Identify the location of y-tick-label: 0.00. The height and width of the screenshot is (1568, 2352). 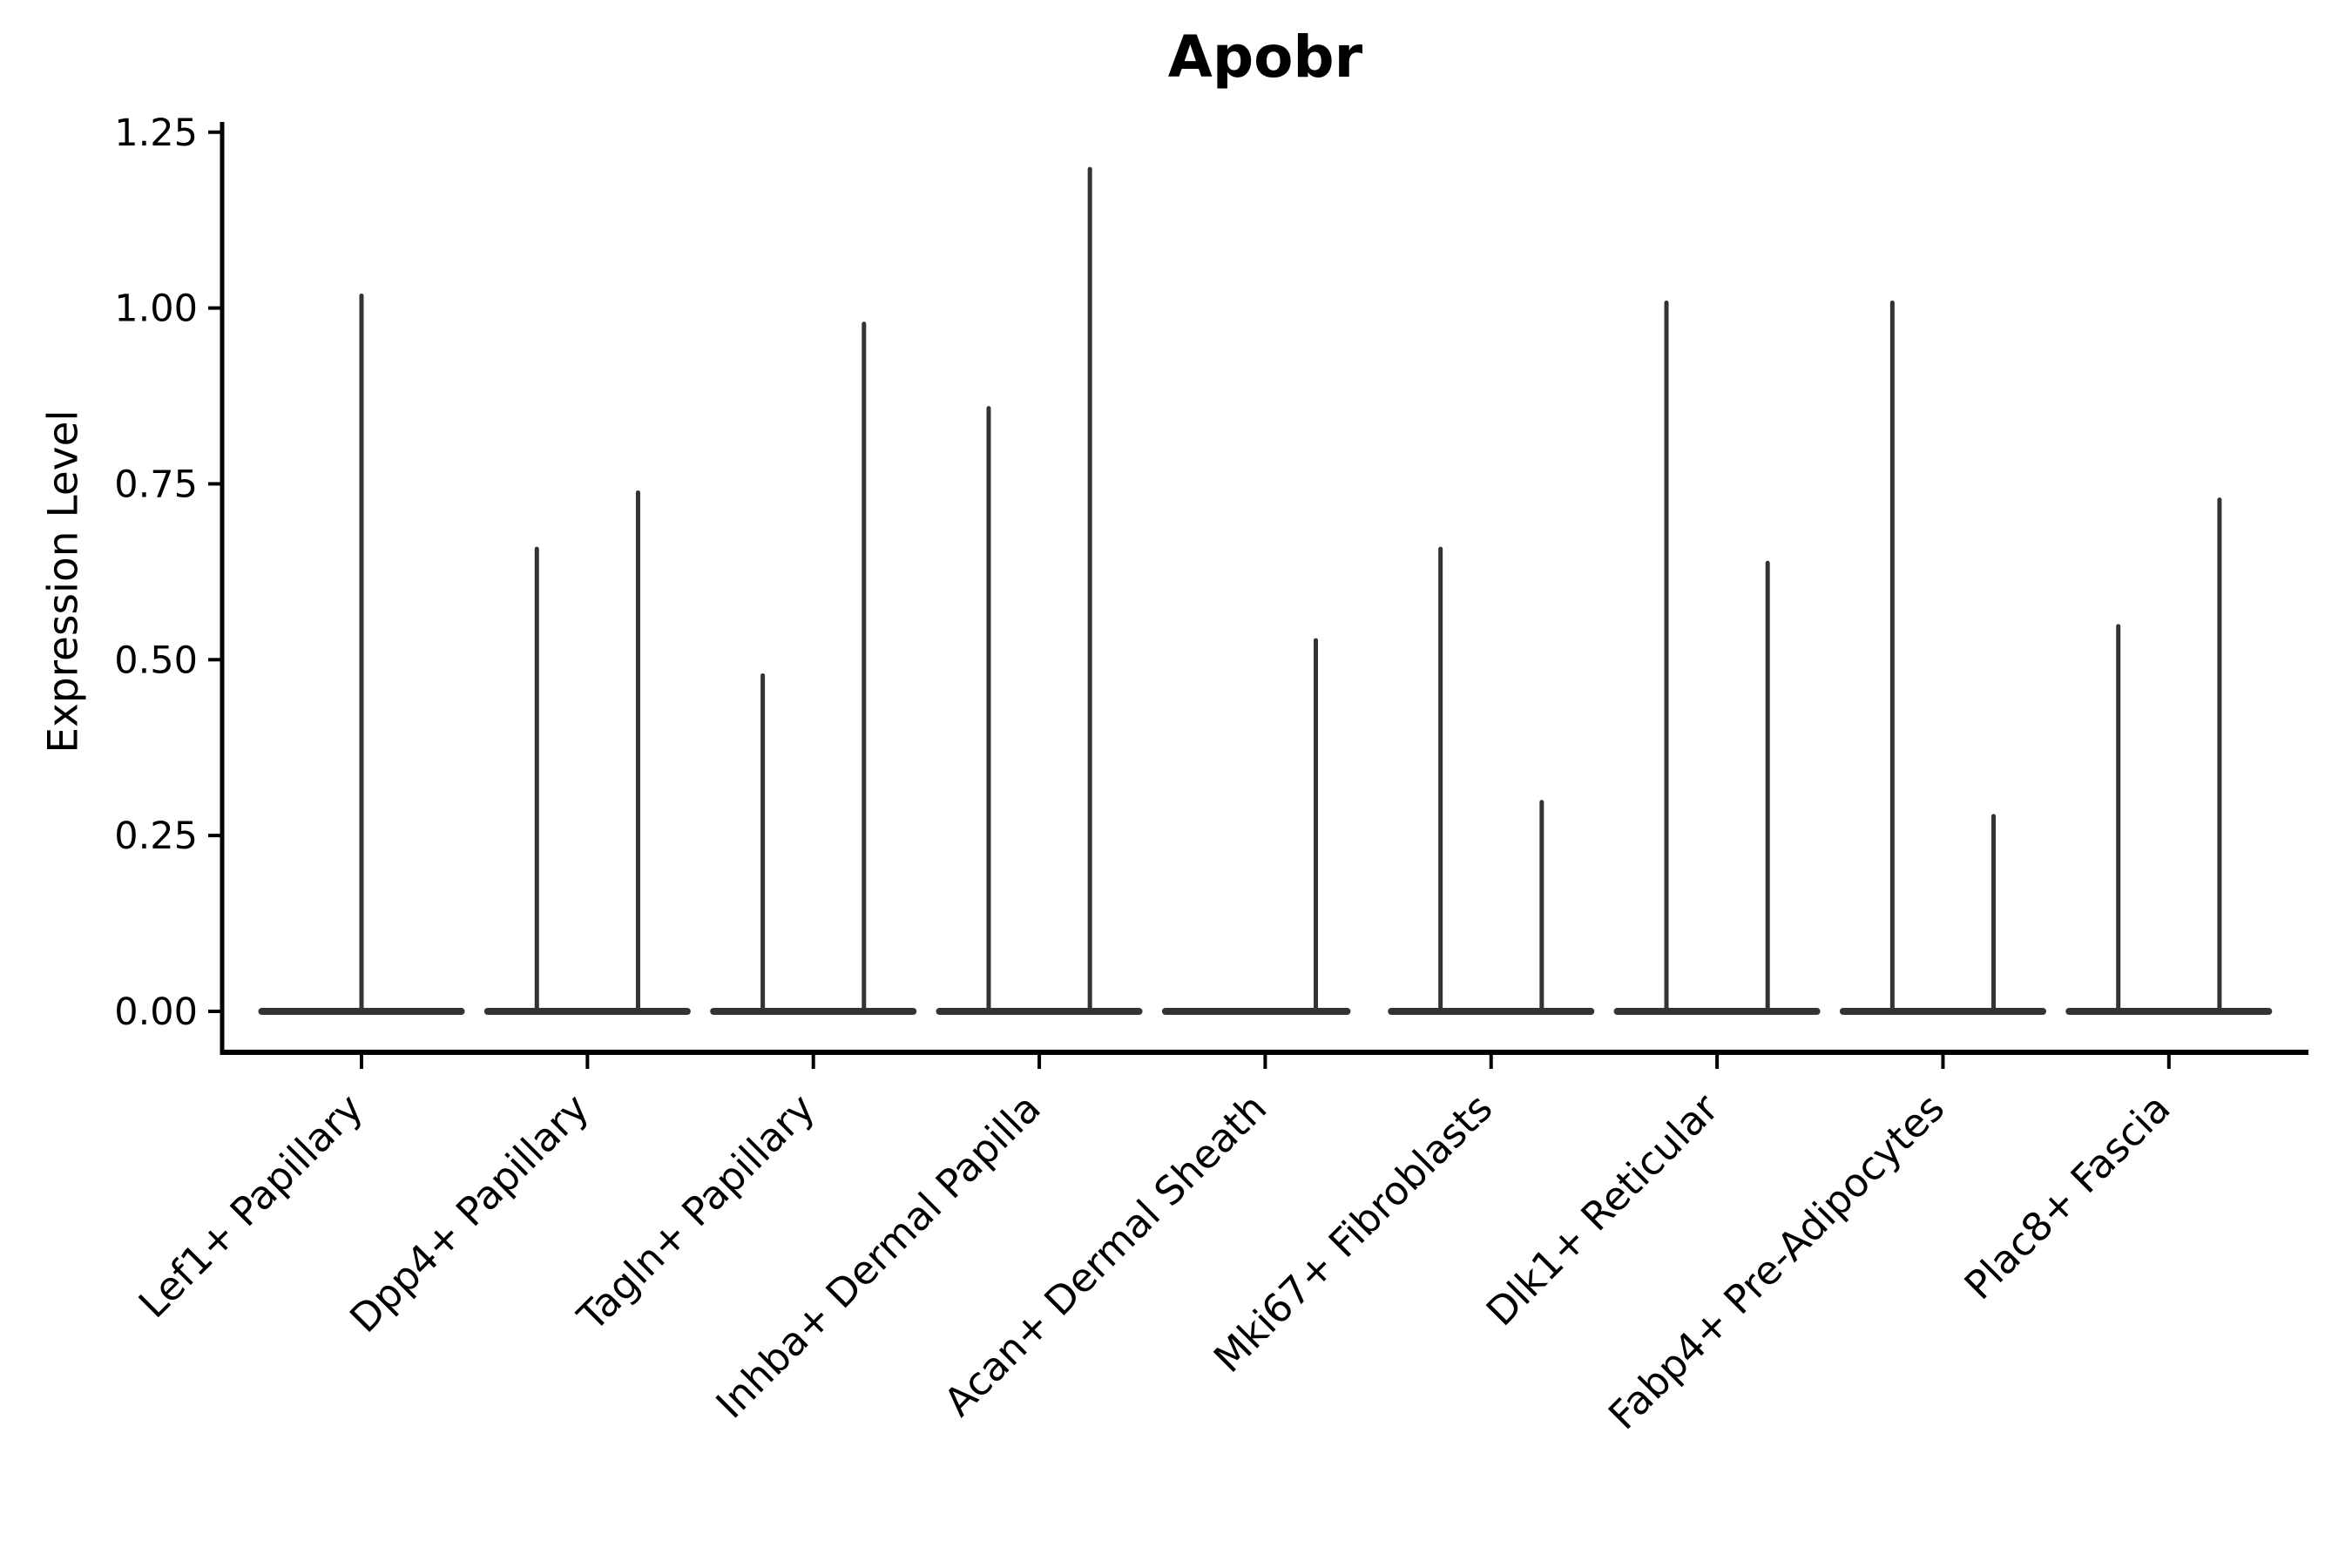
(156, 1012).